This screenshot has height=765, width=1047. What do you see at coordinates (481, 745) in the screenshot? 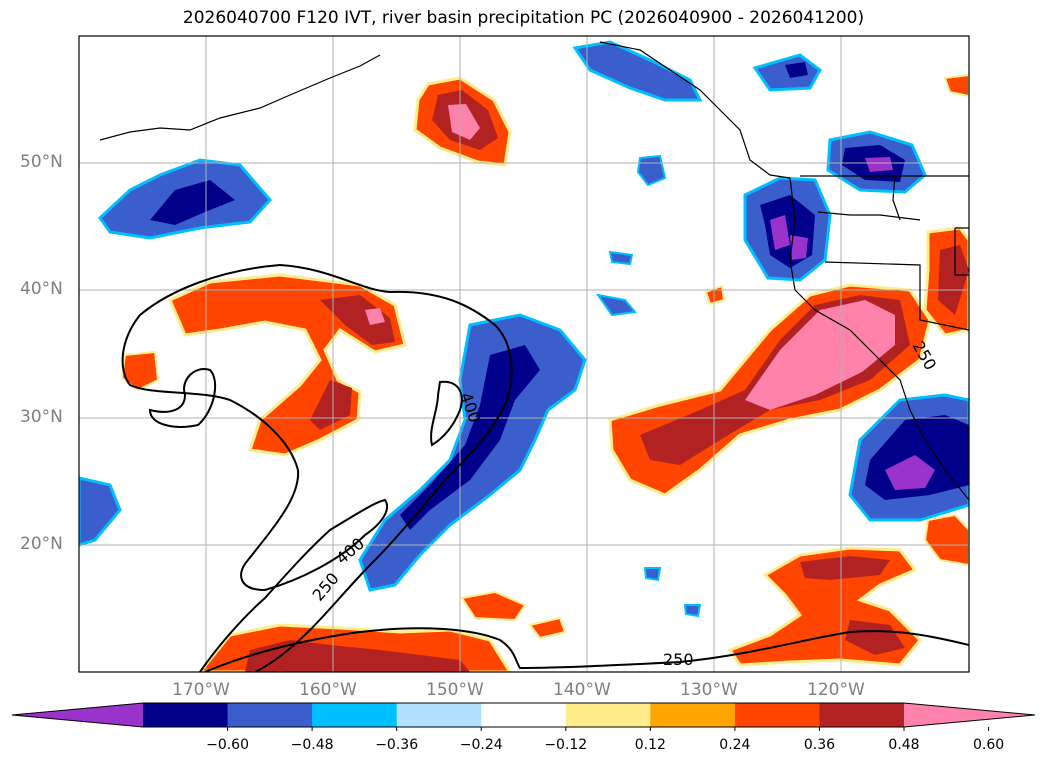
I see `colorbar-tick-label: −0.24` at bounding box center [481, 745].